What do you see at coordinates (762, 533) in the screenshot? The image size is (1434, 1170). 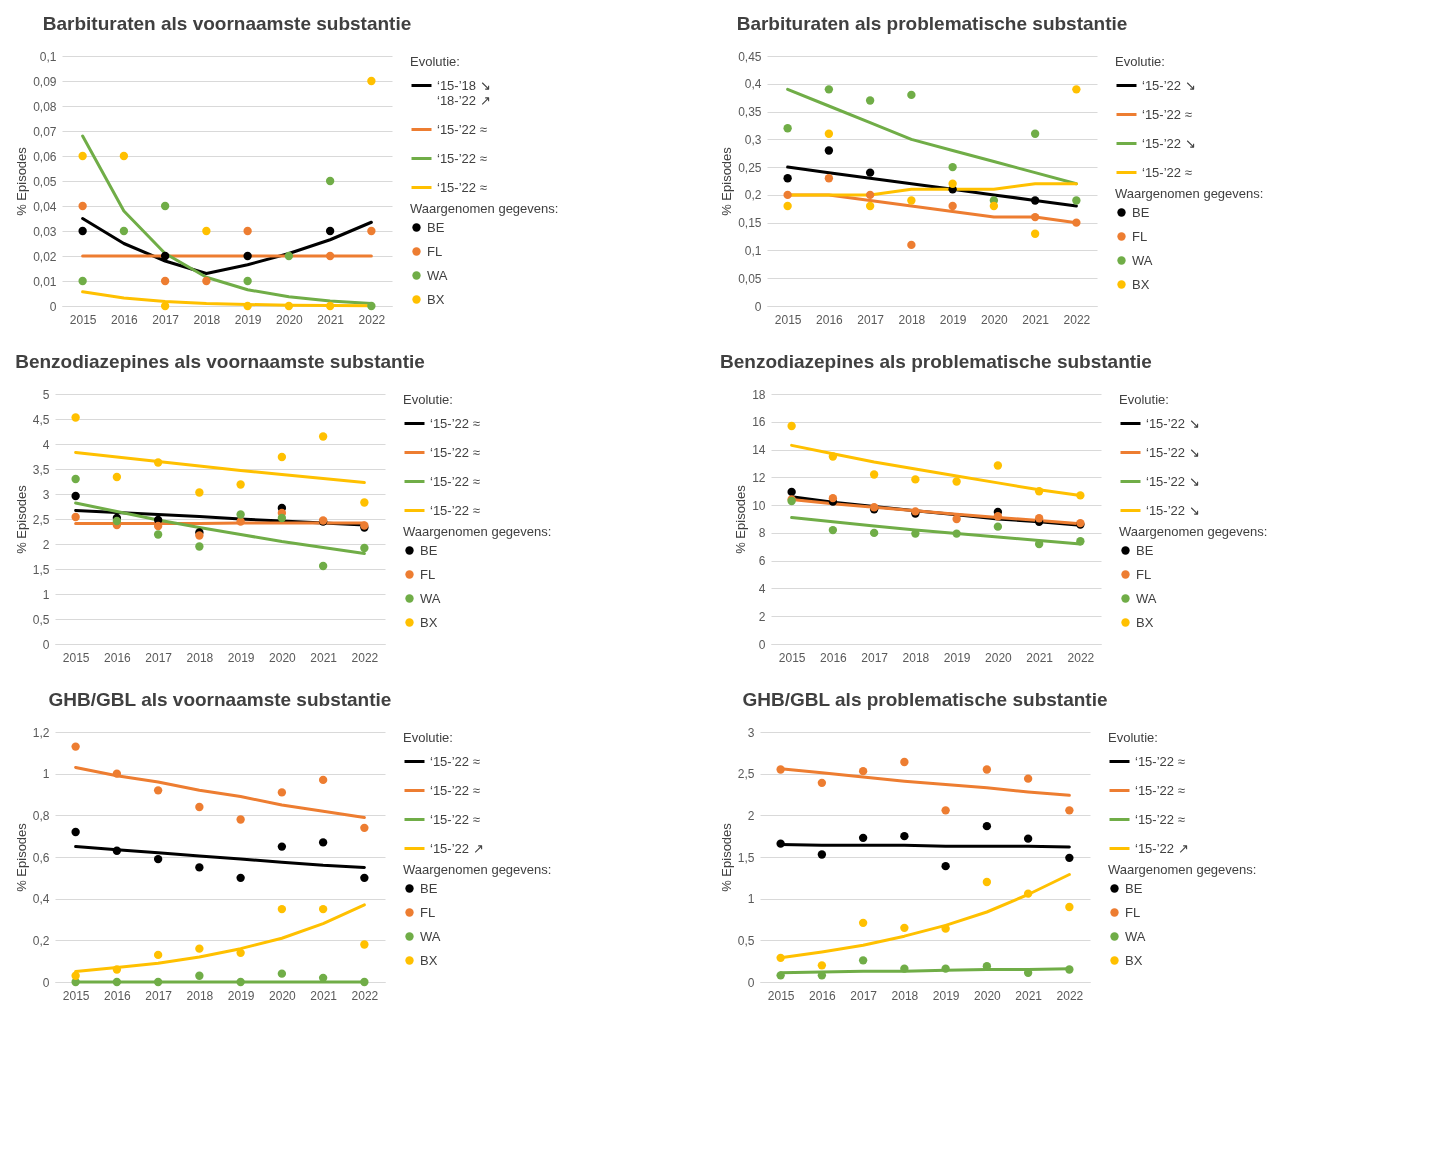 I see `y-tick-label: 8` at bounding box center [762, 533].